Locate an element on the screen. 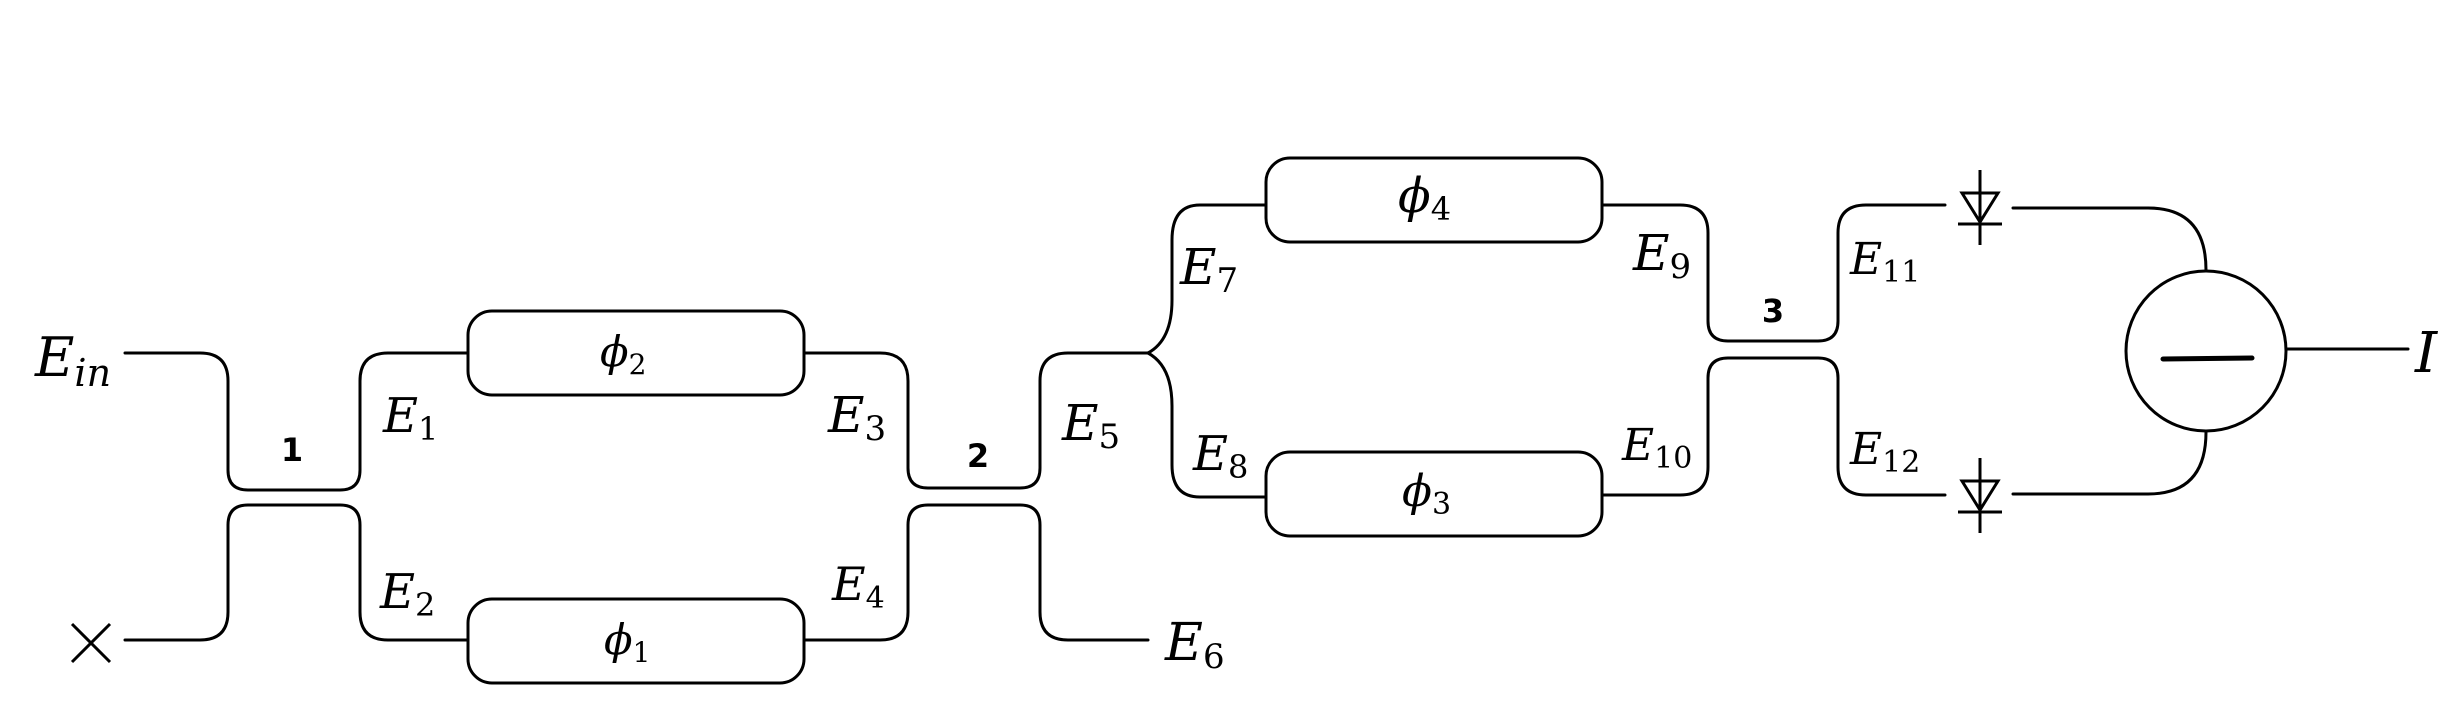  coupler-number-2: 2 is located at coordinates (978, 456).